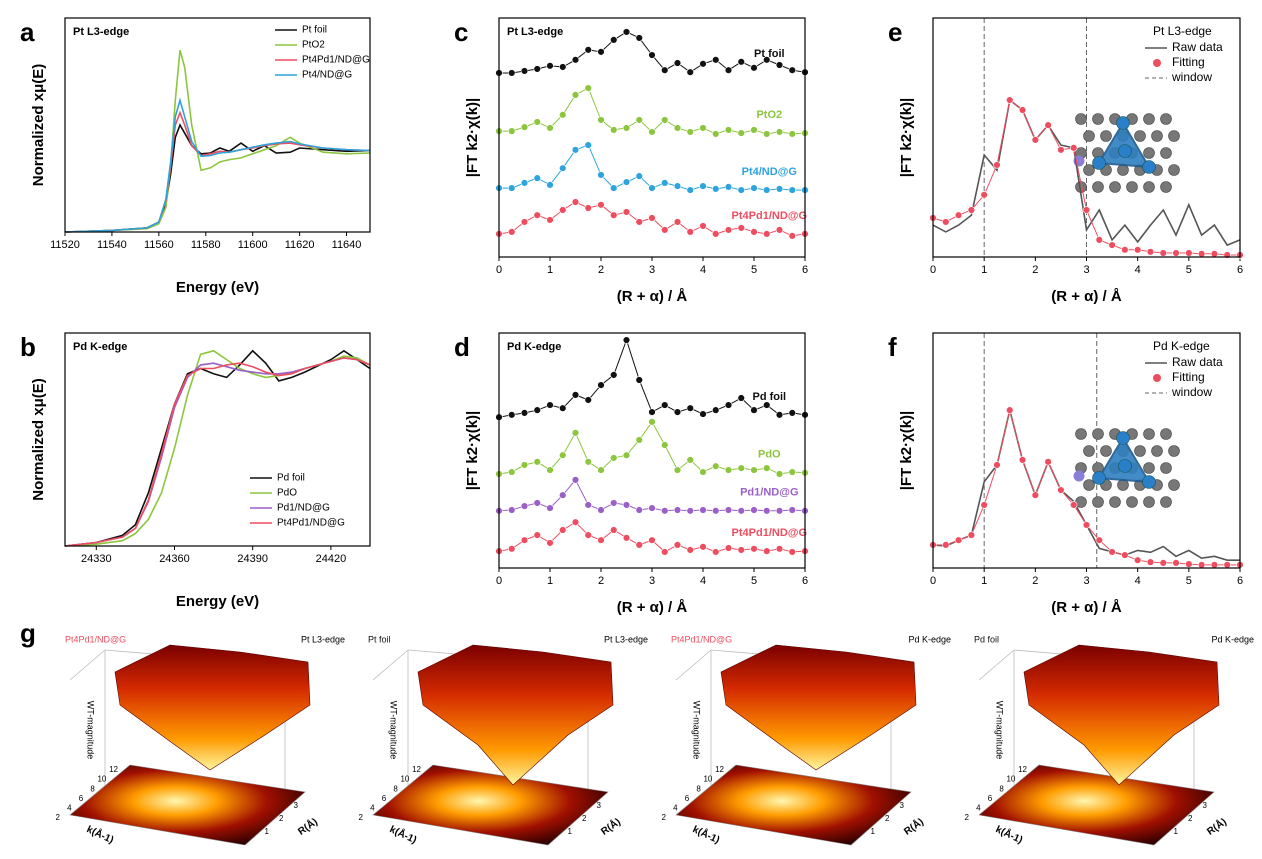 The height and width of the screenshot is (859, 1262). I want to click on legend-label: window, so click(1191, 77).